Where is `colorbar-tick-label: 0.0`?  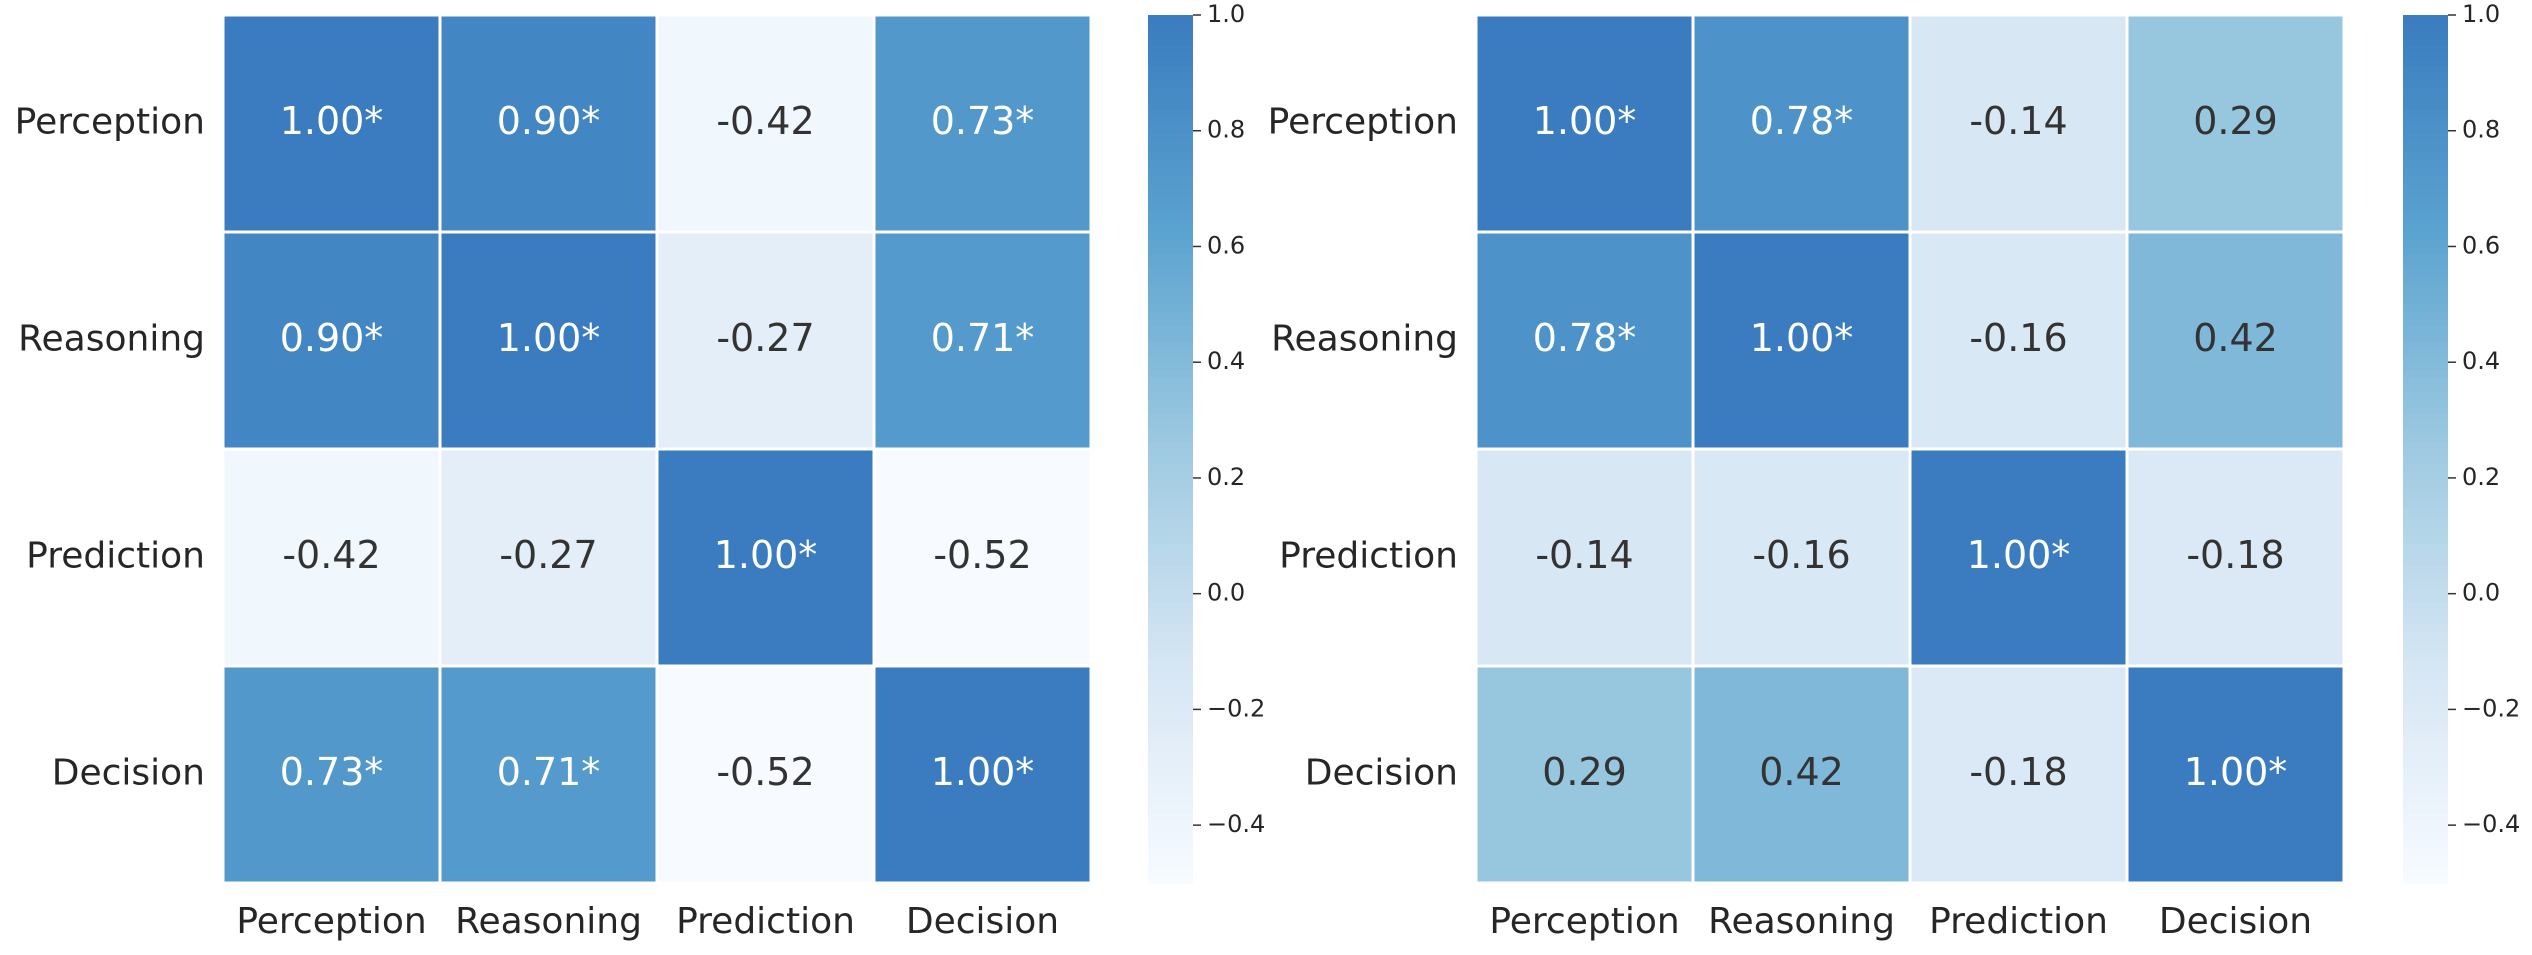 colorbar-tick-label: 0.0 is located at coordinates (1226, 593).